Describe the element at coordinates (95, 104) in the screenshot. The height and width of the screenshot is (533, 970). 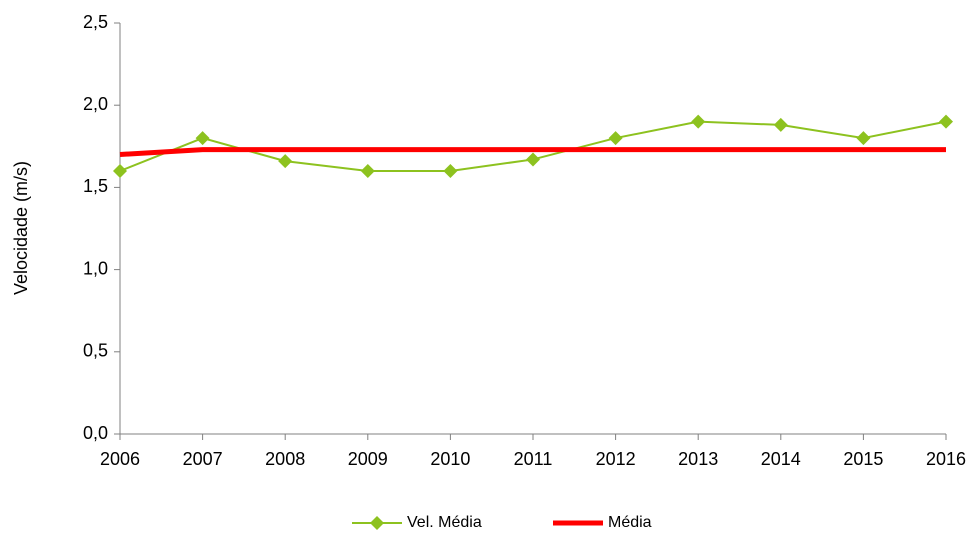
I see `y-tick-label: 2,0` at that location.